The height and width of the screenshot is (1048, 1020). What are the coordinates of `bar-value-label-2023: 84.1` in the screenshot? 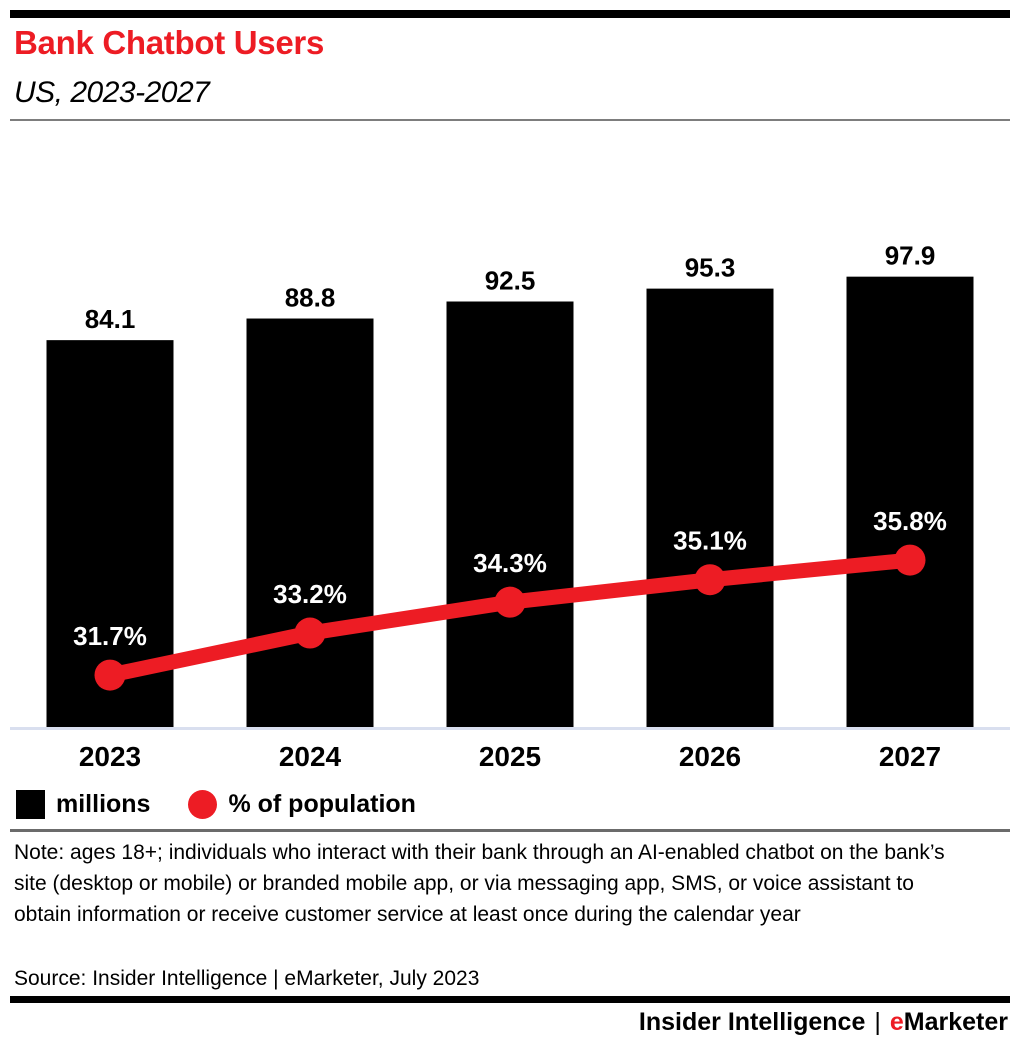 It's located at (110, 319).